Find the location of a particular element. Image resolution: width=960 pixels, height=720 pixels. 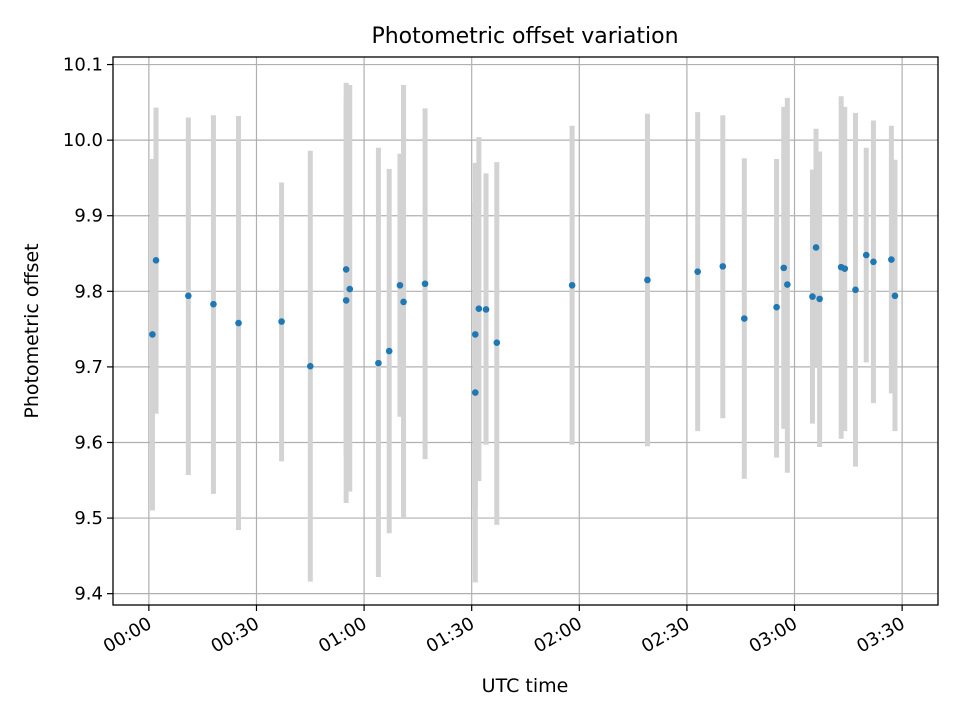

y-axis-ticks: 9.4 9.5 9.6 9.7 9.8 9.9 10.0 10.1 is located at coordinates (88, 330).